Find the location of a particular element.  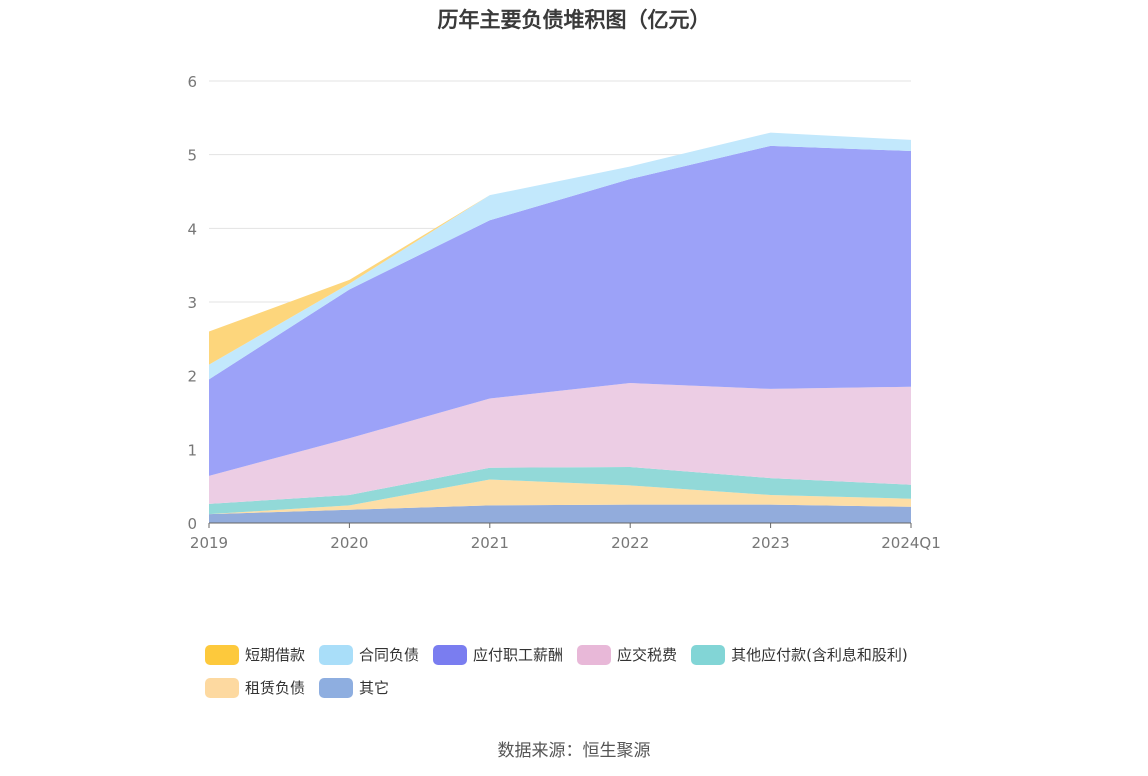

y-tick-label: 0 is located at coordinates (192, 524).